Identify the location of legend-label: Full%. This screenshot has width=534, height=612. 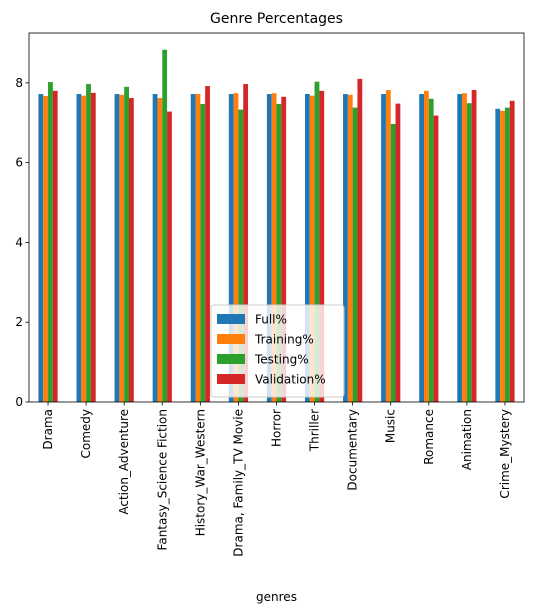
(271, 320).